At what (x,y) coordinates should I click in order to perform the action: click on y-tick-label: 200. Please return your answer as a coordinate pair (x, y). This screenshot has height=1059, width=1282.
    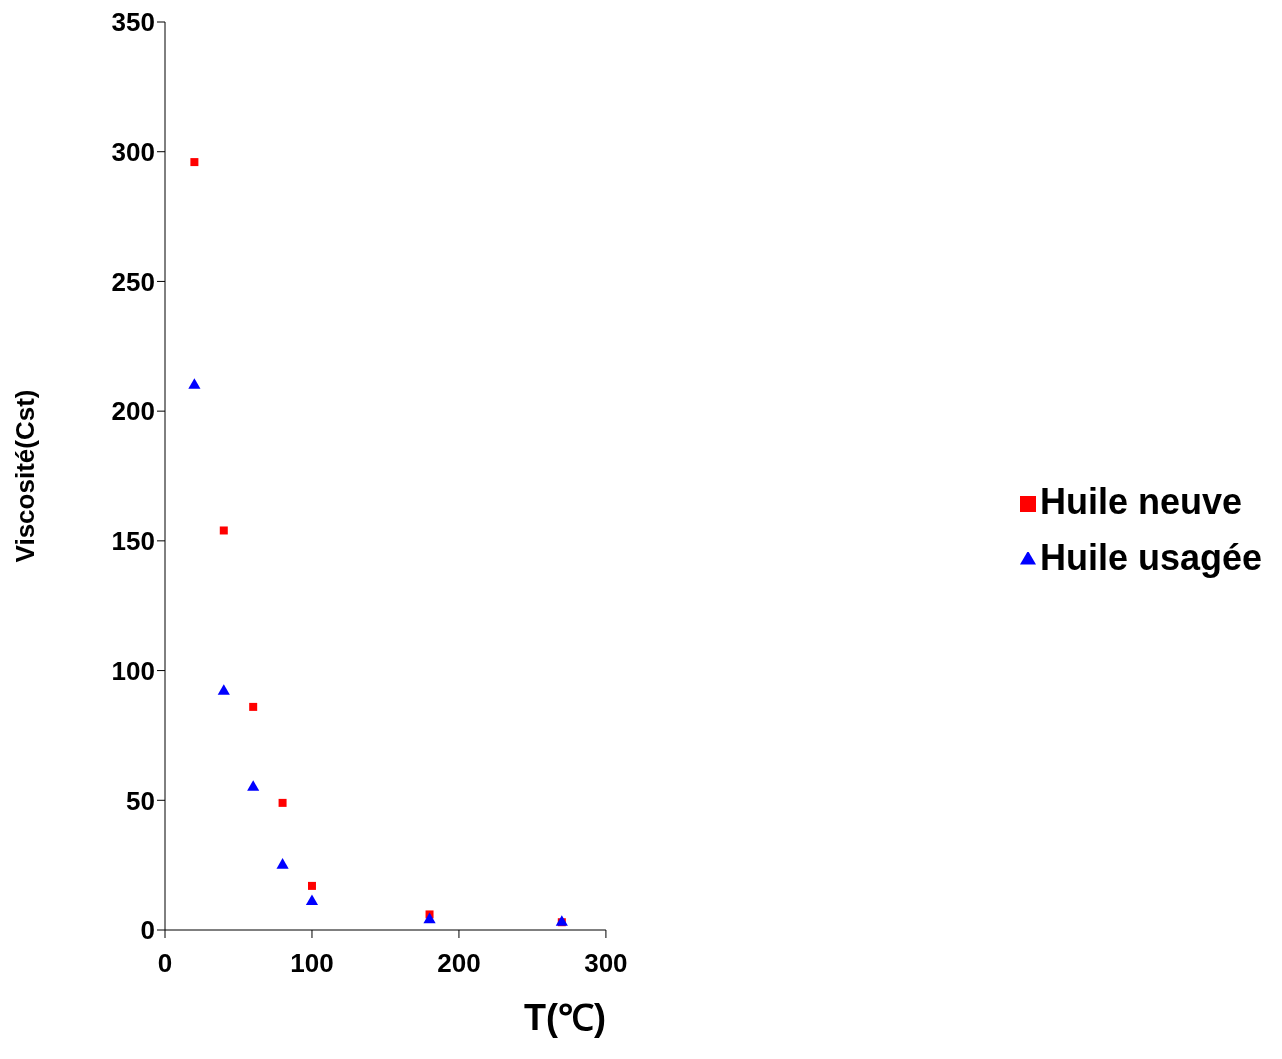
    Looking at the image, I should click on (133, 411).